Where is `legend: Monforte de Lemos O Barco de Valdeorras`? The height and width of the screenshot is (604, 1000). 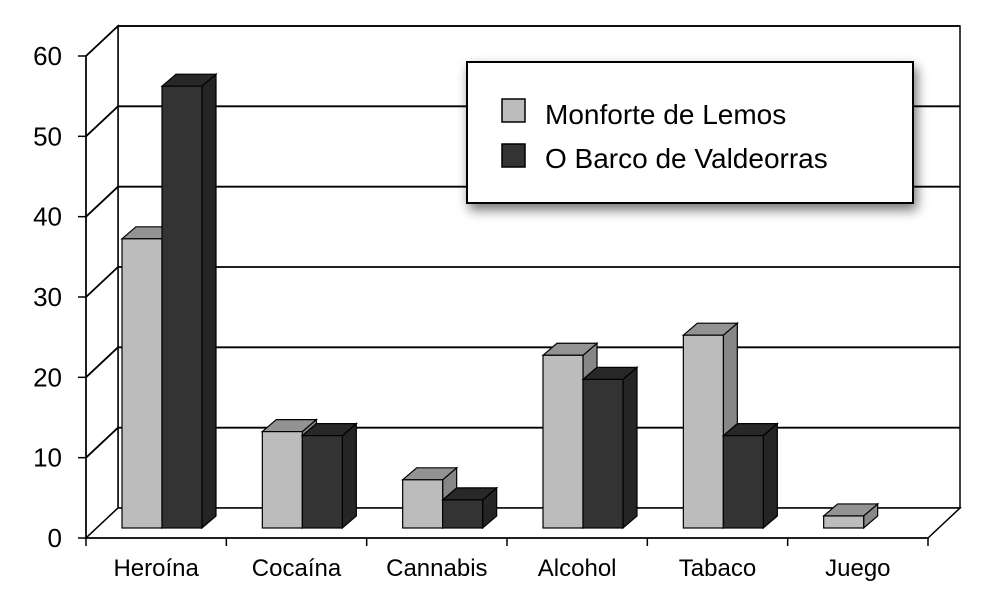 legend: Monforte de Lemos O Barco de Valdeorras is located at coordinates (690, 132).